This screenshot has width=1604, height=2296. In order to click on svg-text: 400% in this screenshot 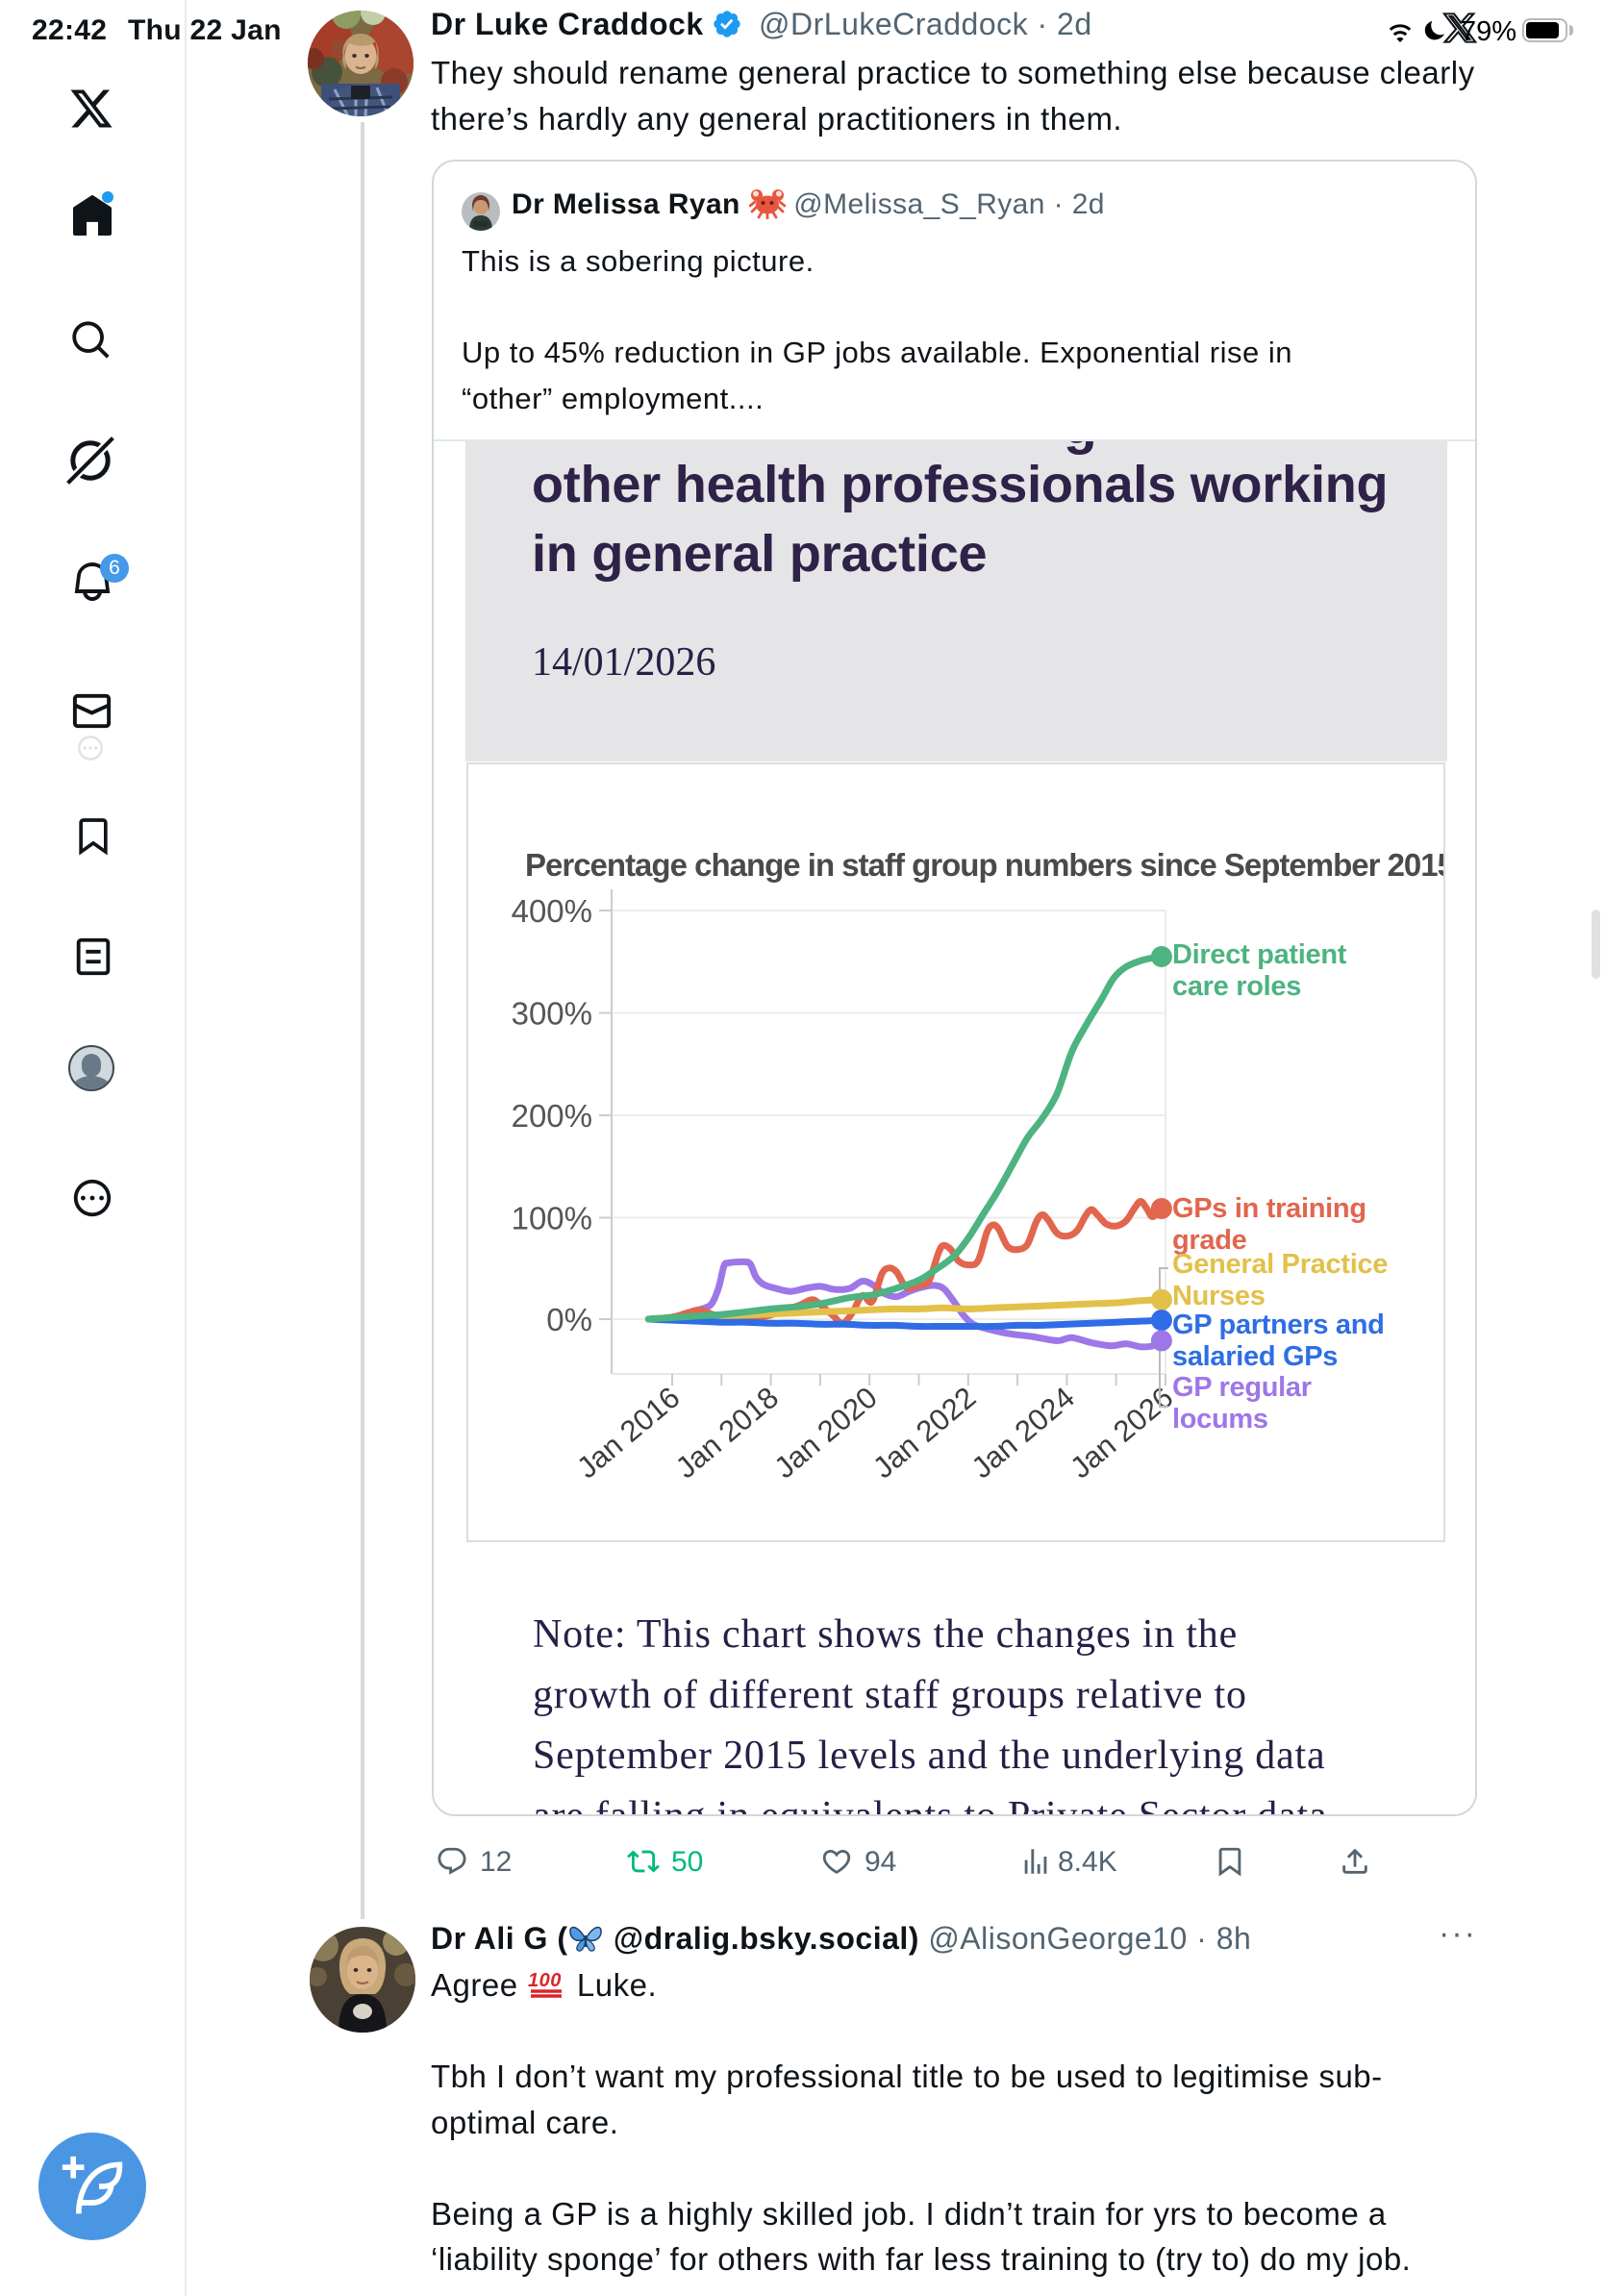, I will do `click(552, 911)`.